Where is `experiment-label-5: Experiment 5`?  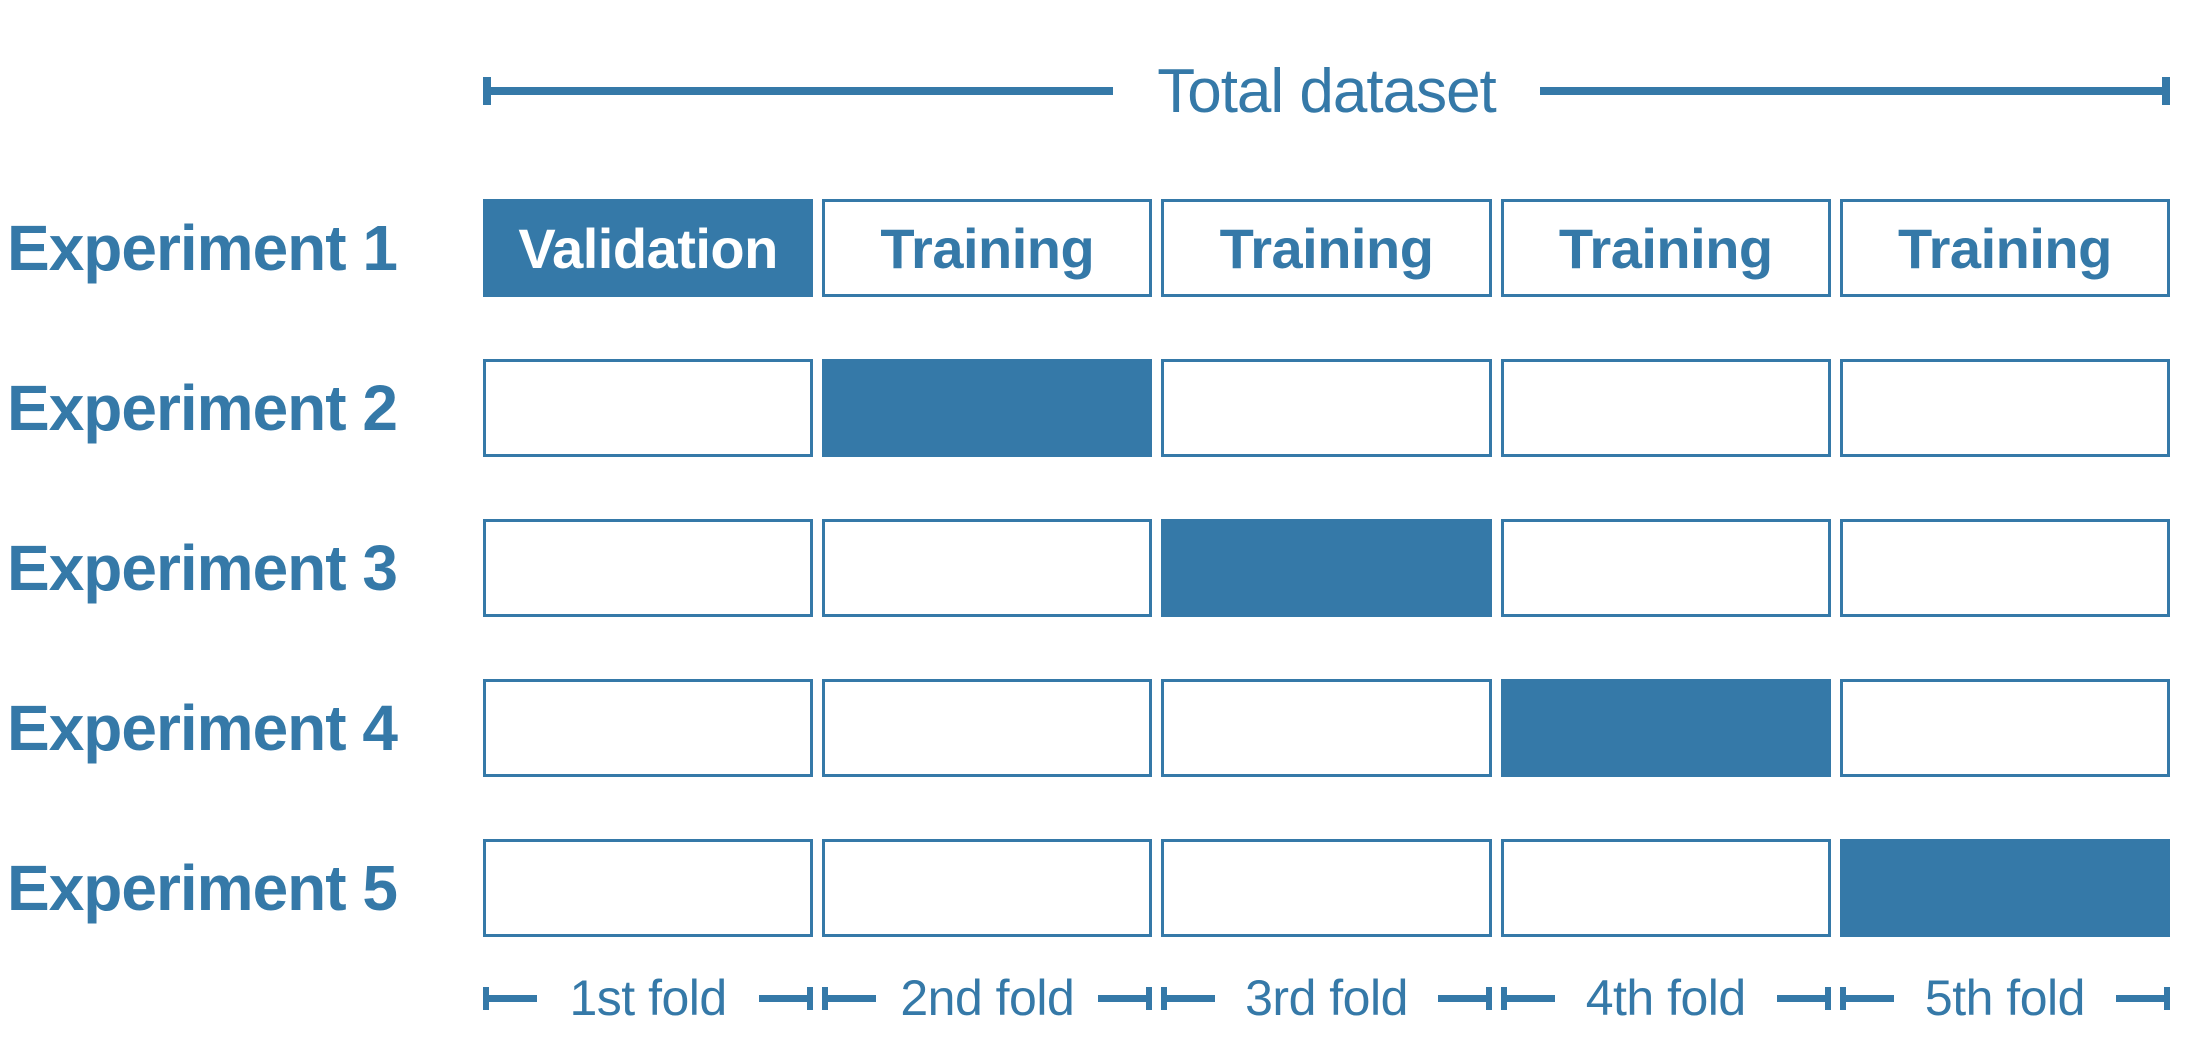
experiment-label-5: Experiment 5 is located at coordinates (202, 888).